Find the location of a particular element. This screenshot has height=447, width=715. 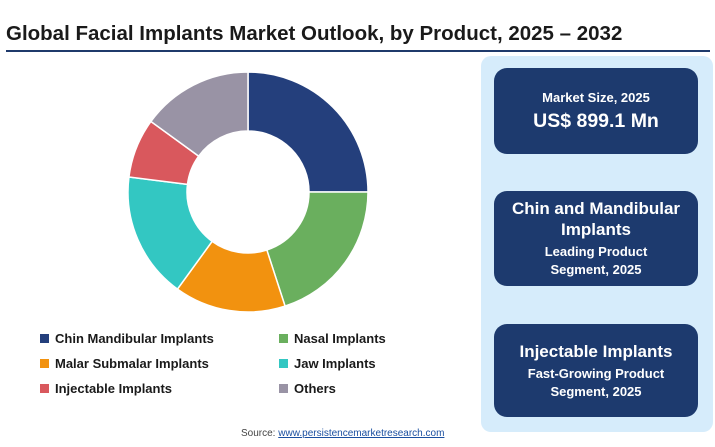

legend-label: Nasal Implants is located at coordinates (340, 338).